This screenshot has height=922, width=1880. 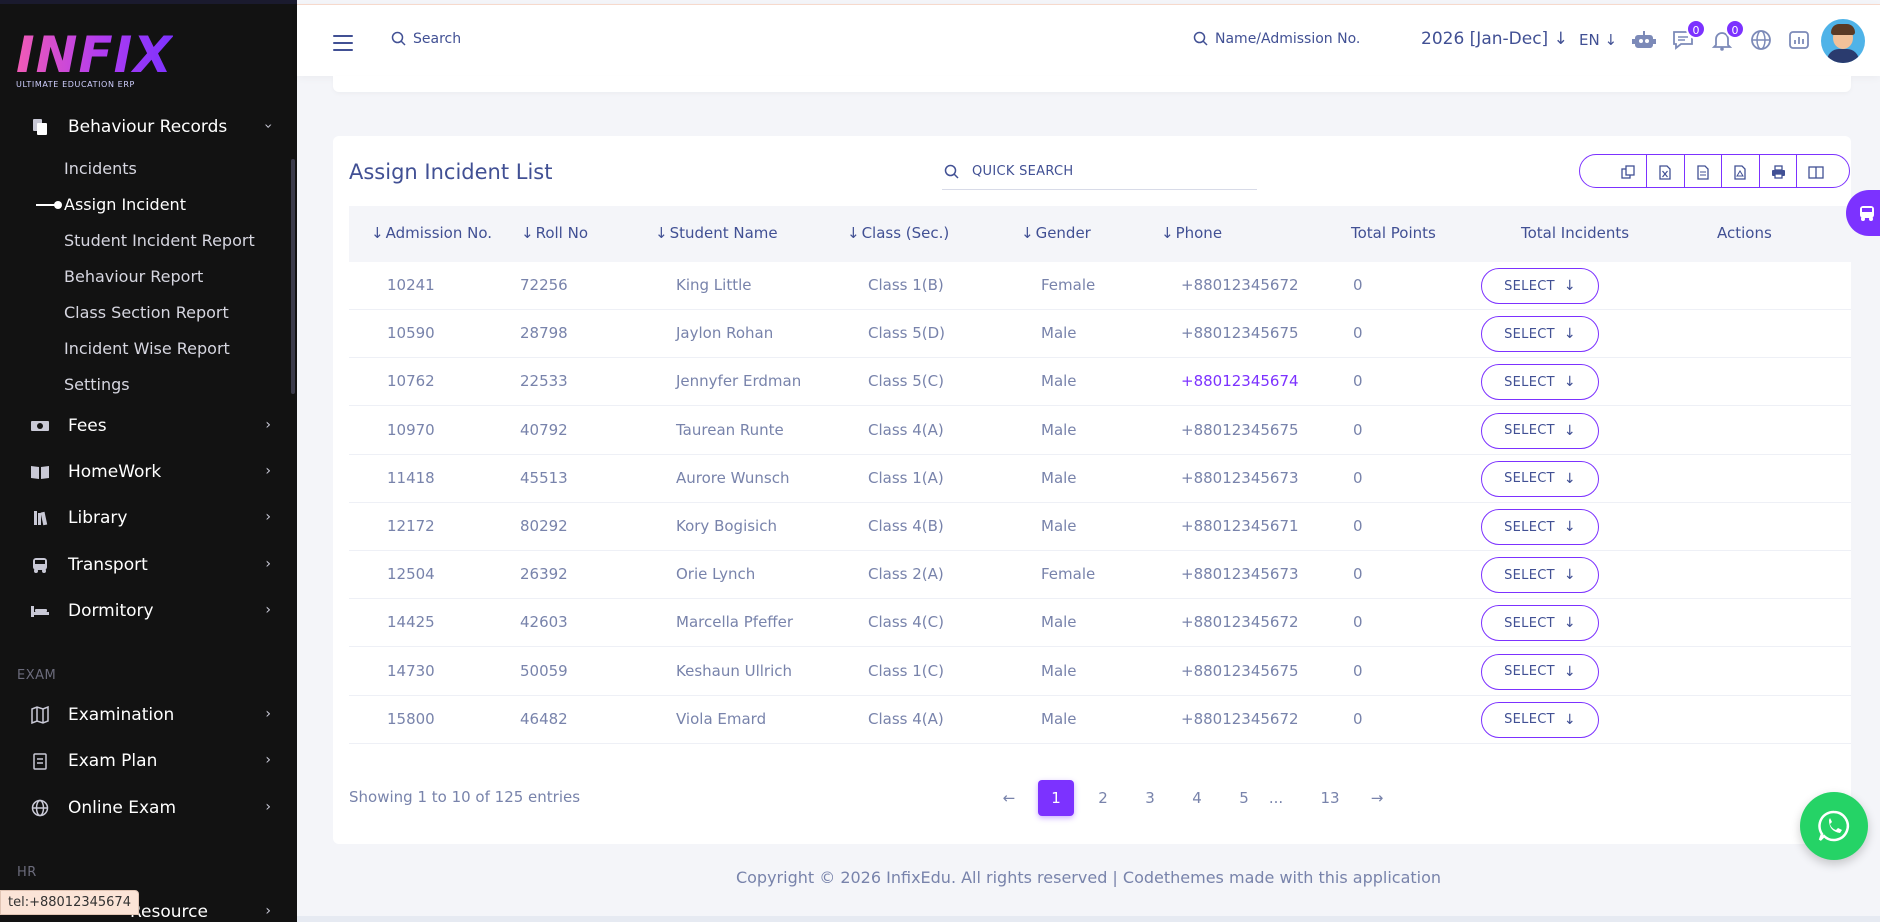 I want to click on csv-icon, so click(x=1704, y=171).